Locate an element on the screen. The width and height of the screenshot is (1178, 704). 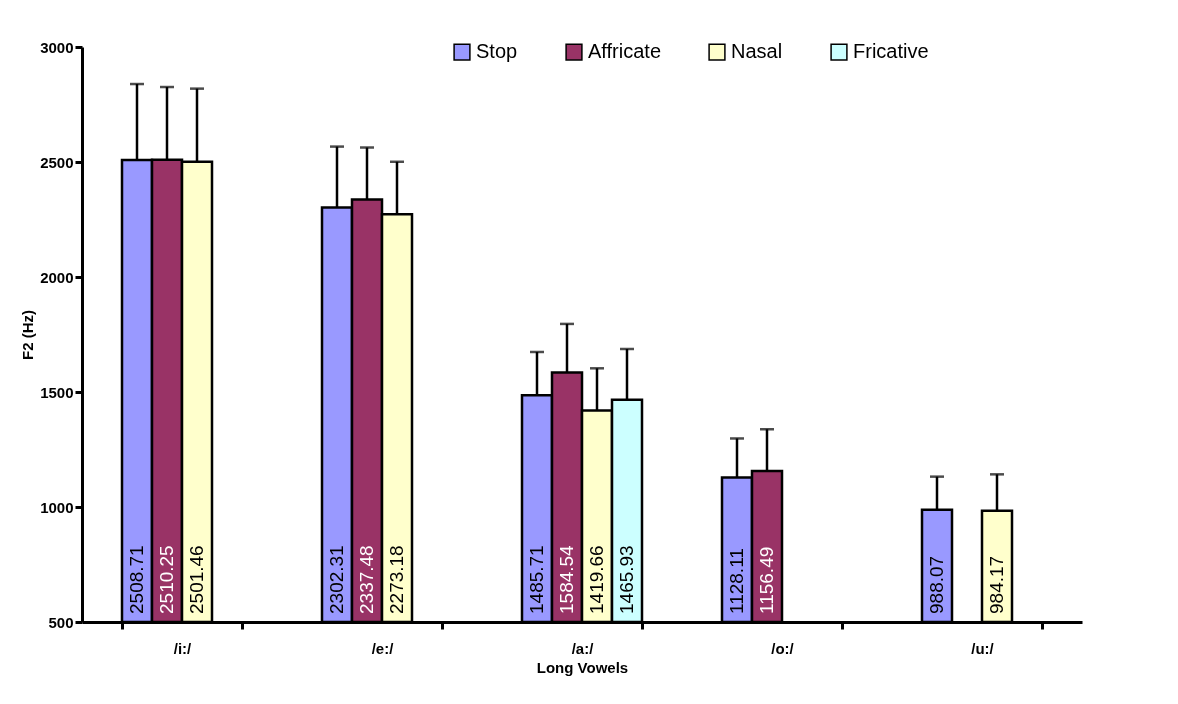
legend-label: Stop is located at coordinates (497, 51).